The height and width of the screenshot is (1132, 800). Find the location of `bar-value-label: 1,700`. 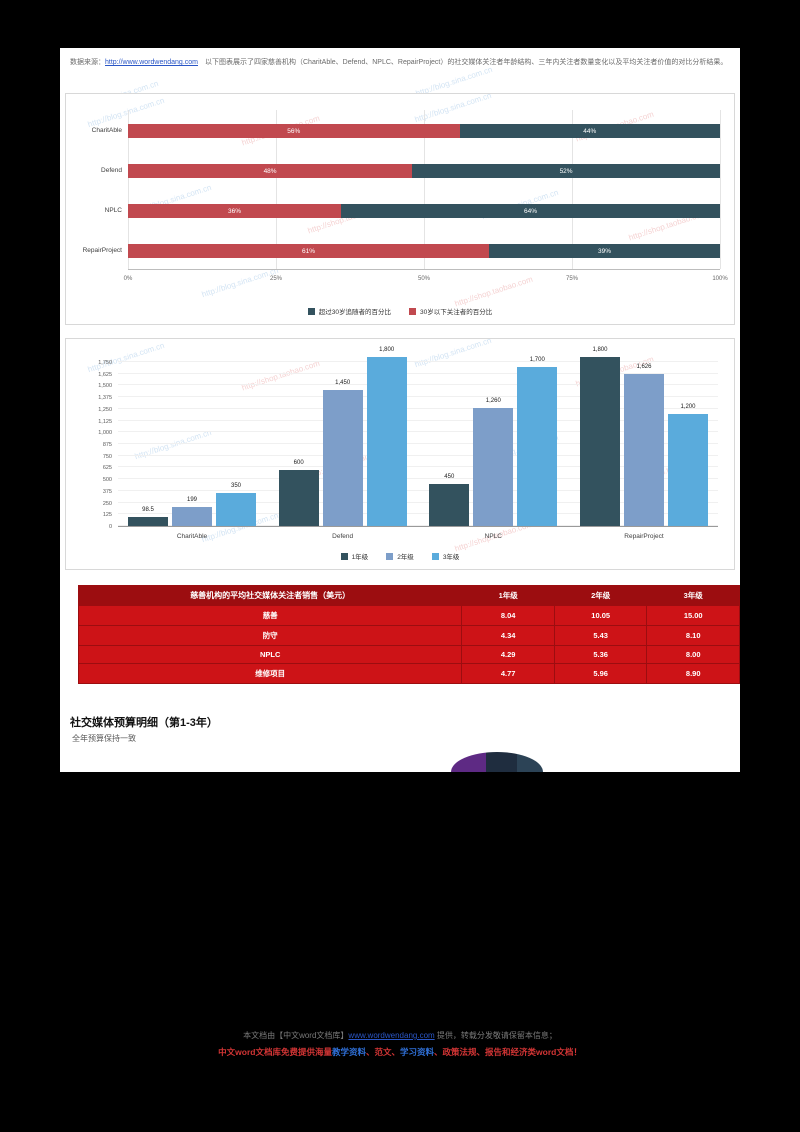

bar-value-label: 1,700 is located at coordinates (537, 359).